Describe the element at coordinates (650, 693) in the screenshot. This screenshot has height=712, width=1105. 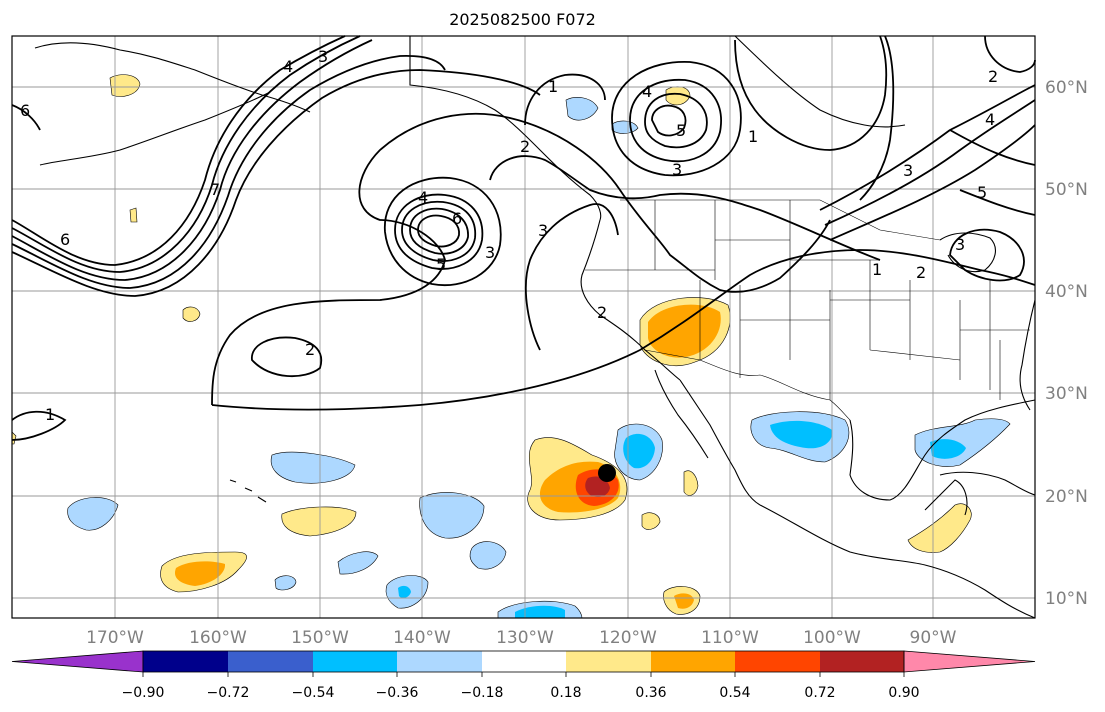
I see `colorbar-tick-label: 0.36` at that location.